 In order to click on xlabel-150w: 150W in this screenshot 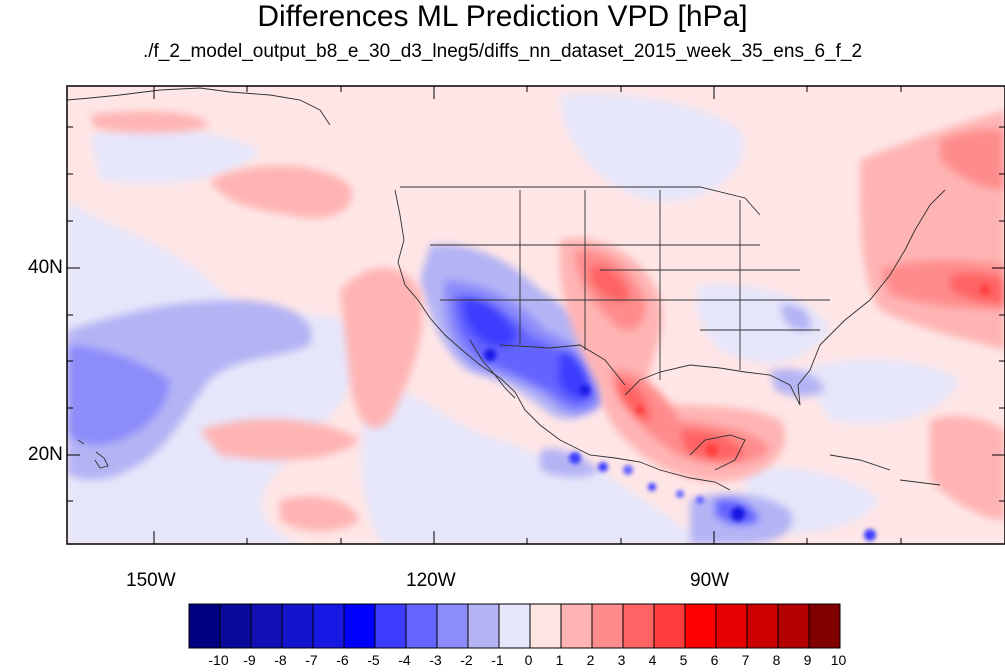, I will do `click(151, 580)`.